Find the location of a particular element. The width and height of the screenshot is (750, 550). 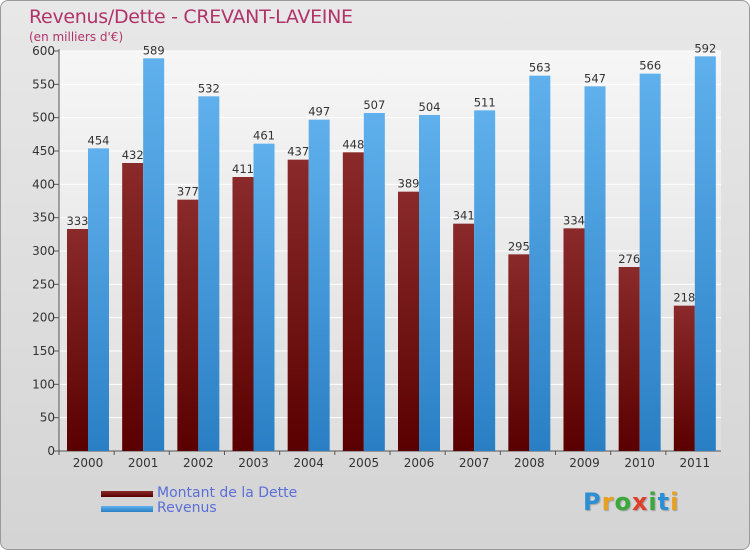

data-label: 454 is located at coordinates (99, 140).